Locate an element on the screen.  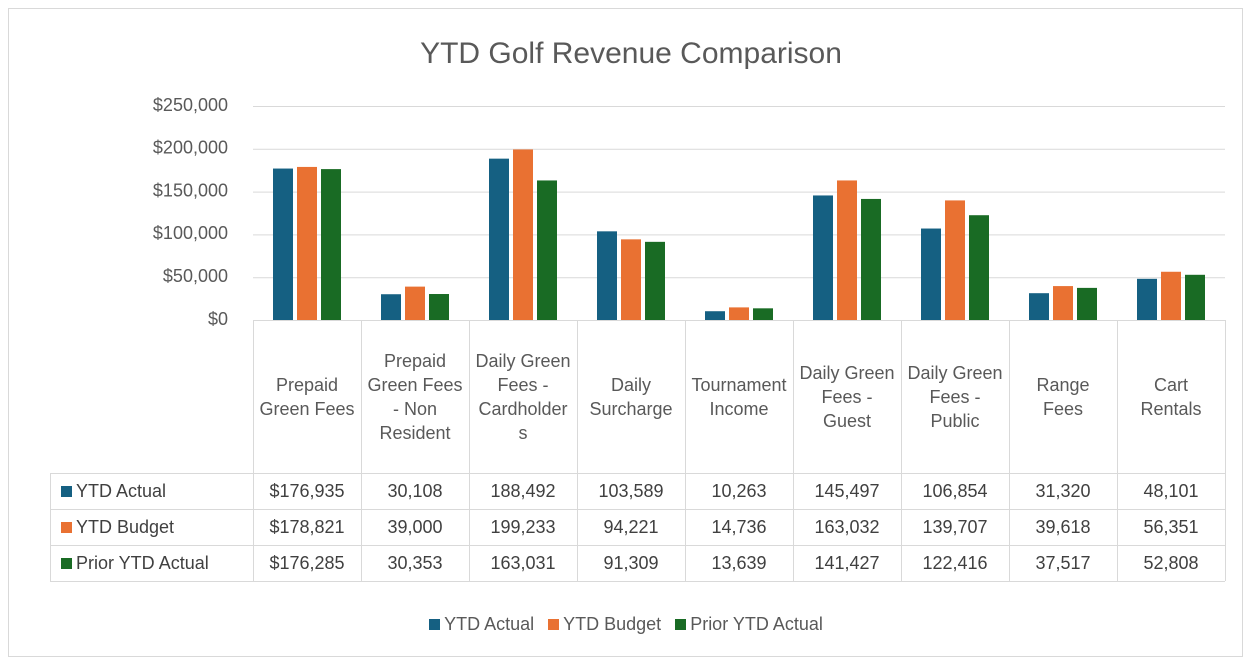
table-value: $176,285 is located at coordinates (307, 562).